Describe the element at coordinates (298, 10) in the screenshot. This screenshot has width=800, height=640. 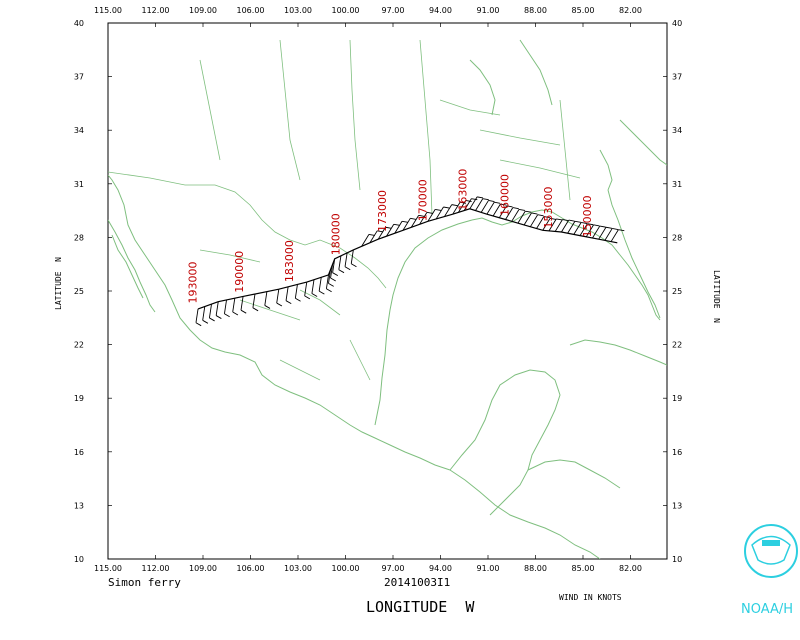
I see `x-tick-label: 103.00` at that location.